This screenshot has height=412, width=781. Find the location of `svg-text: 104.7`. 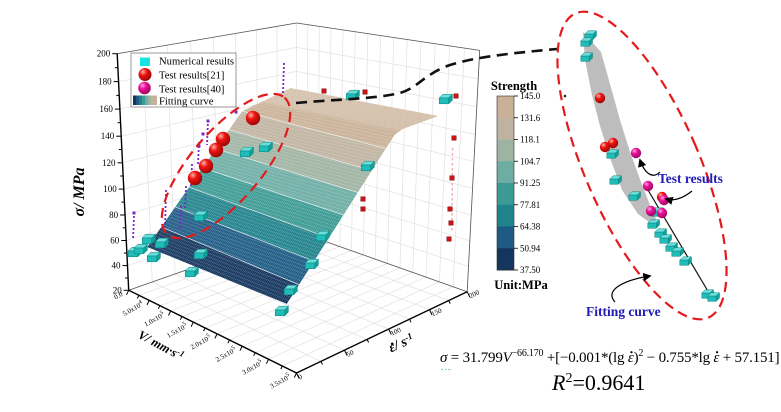

svg-text: 104.7 is located at coordinates (530, 161).